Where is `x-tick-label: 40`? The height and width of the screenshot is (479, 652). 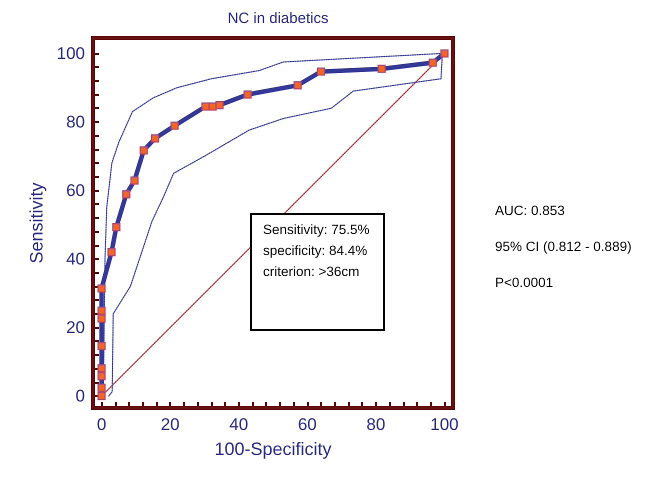 x-tick-label: 40 is located at coordinates (238, 424).